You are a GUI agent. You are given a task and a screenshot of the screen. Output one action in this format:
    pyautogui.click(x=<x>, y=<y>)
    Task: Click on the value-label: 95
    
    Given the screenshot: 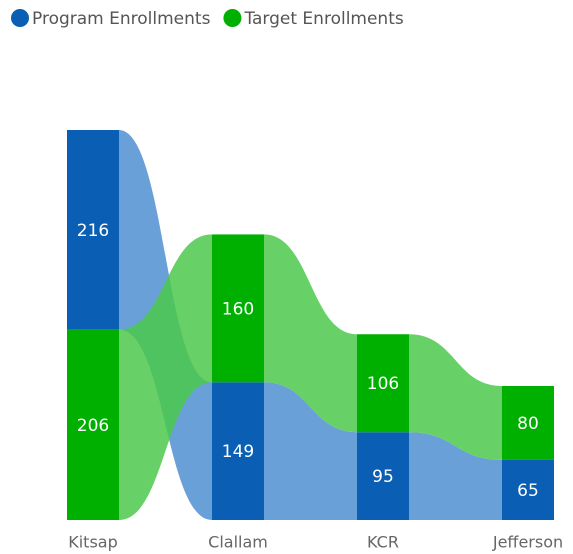 What is the action you would take?
    pyautogui.click(x=383, y=477)
    